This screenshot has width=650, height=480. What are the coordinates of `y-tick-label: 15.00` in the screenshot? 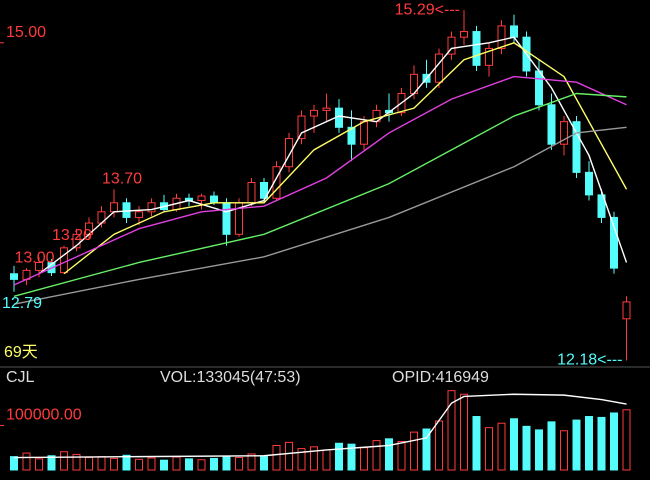 It's located at (26, 32).